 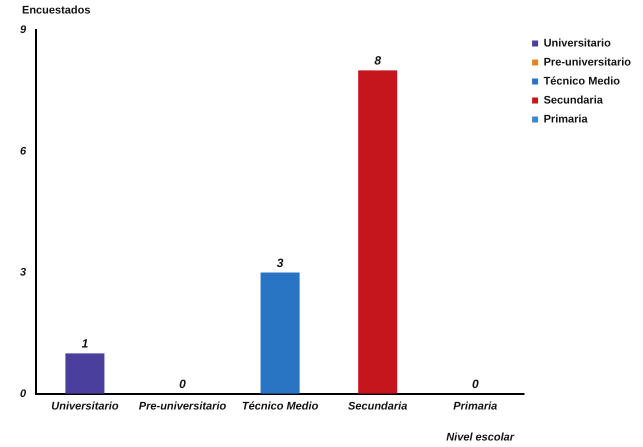 What do you see at coordinates (23, 30) in the screenshot?
I see `y-tick-label: 9` at bounding box center [23, 30].